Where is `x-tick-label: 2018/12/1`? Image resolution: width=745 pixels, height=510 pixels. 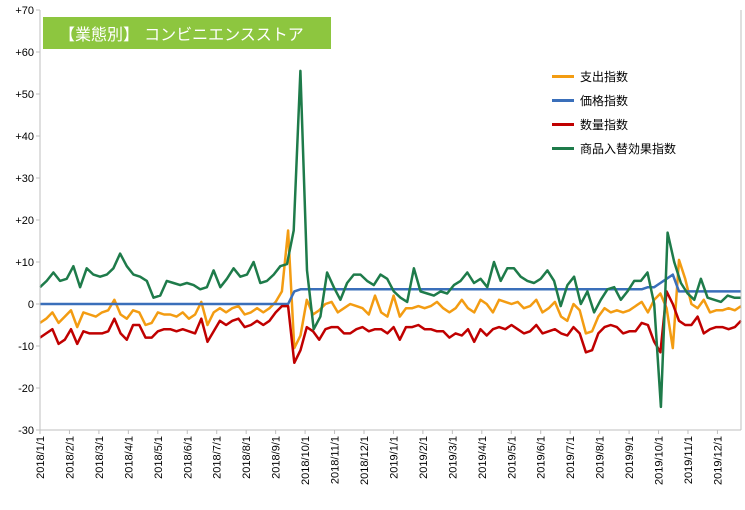
x-tick-label: 2018/12/1 is located at coordinates (365, 460).